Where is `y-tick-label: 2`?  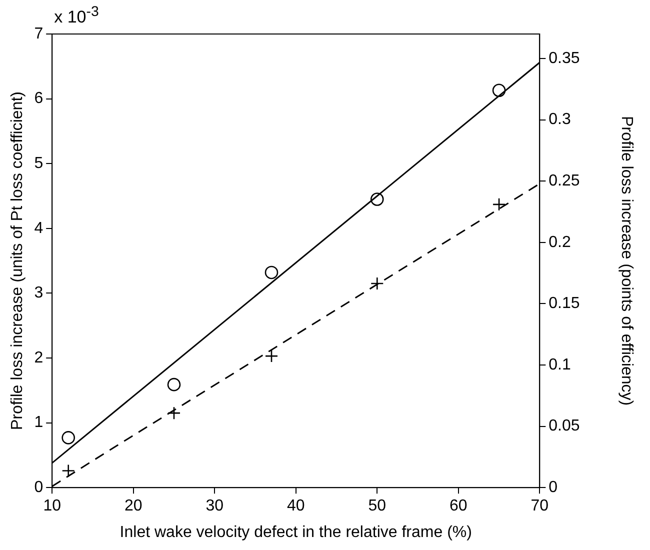 y-tick-label: 2 is located at coordinates (39, 357).